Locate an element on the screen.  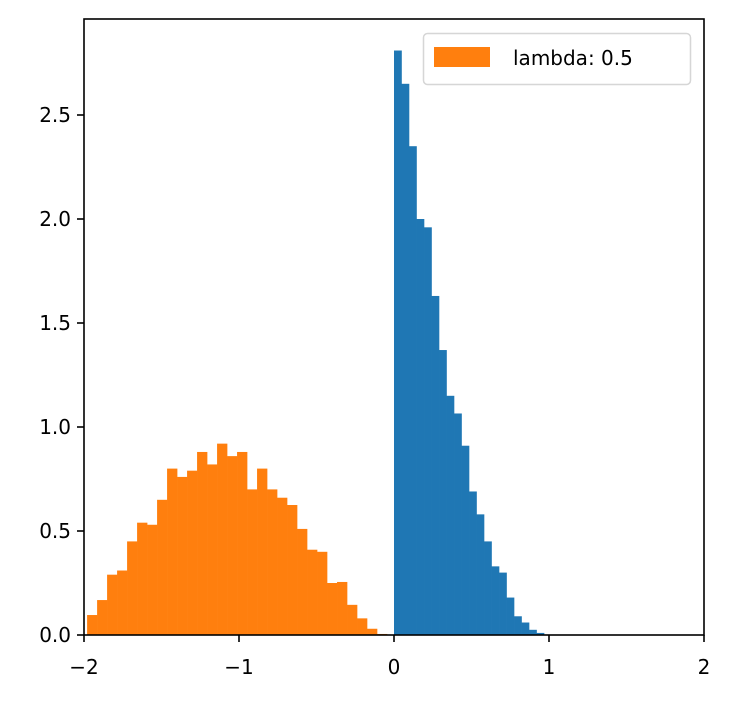
y-tick-label: 2.5 is located at coordinates (55, 115).